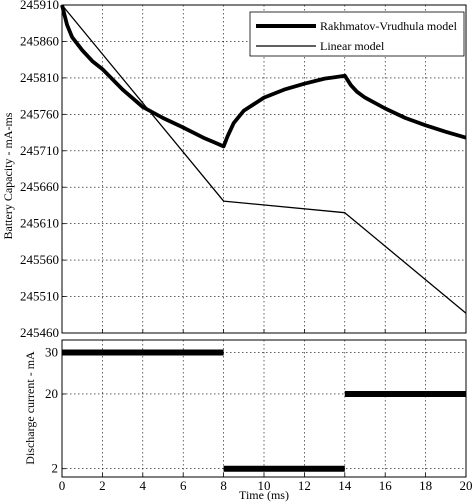 The image size is (474, 503). I want to click on x-tick-label: 8, so click(223, 485).